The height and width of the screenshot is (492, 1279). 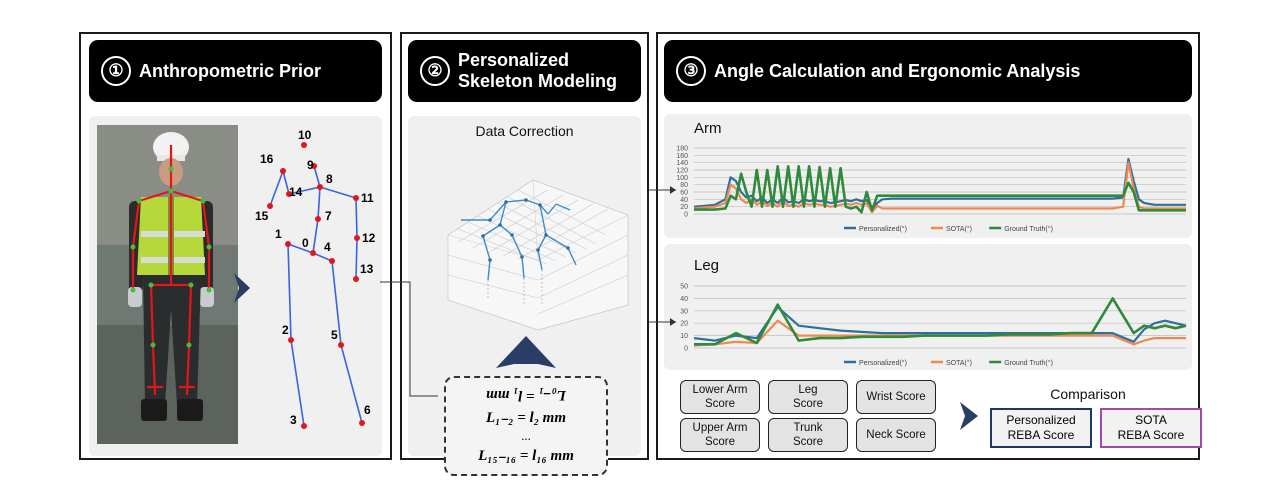 What do you see at coordinates (305, 243) in the screenshot?
I see `keypoint-label: 0` at bounding box center [305, 243].